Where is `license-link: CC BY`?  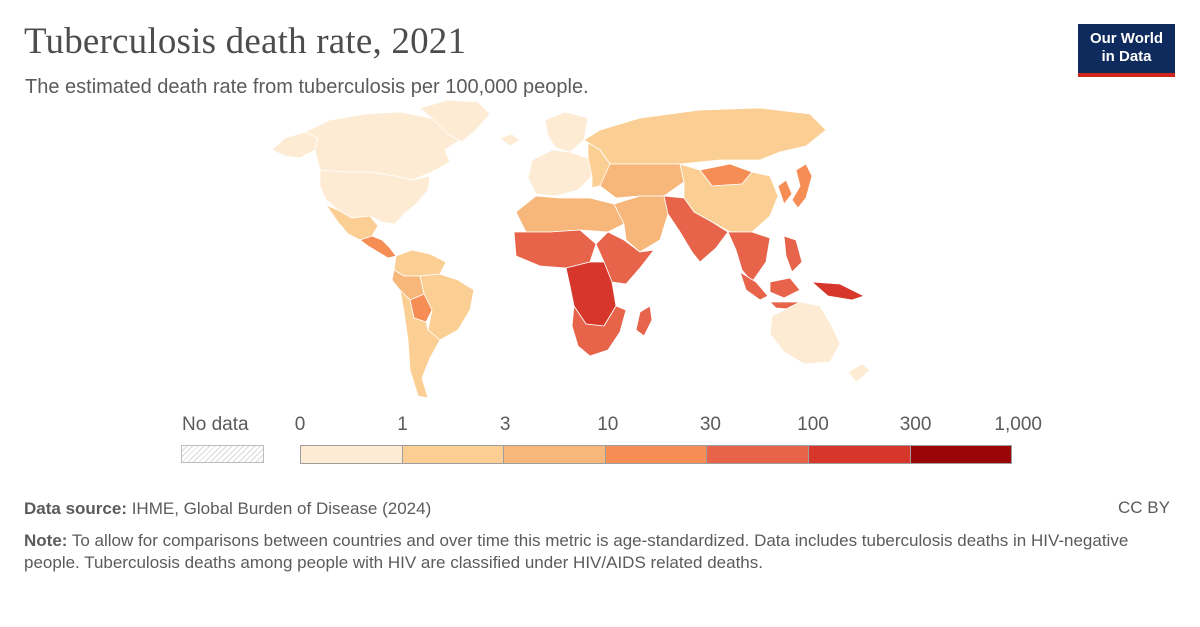 license-link: CC BY is located at coordinates (1144, 507).